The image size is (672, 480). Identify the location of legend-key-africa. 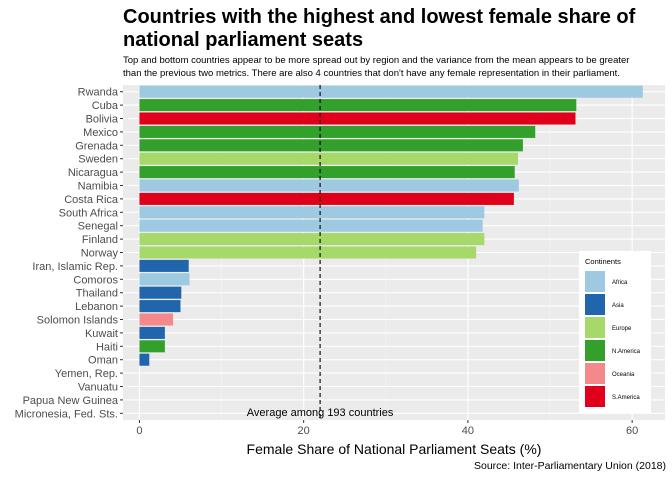
(595, 281).